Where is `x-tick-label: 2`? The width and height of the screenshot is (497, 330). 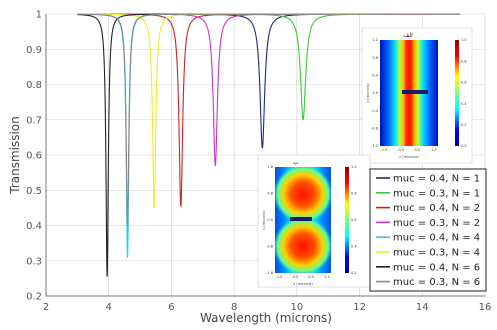
x-tick-label: 2 is located at coordinates (46, 307).